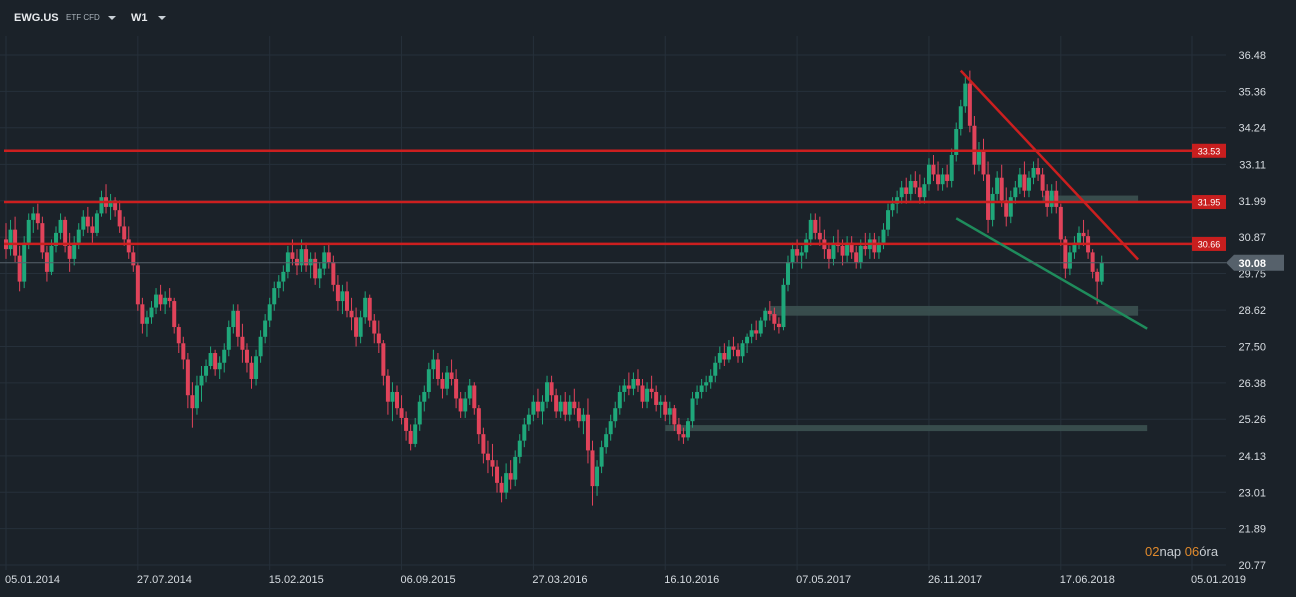 Image resolution: width=1296 pixels, height=597 pixels. Describe the element at coordinates (615, 150) in the screenshot. I see `resistance-level: 33.53` at that location.